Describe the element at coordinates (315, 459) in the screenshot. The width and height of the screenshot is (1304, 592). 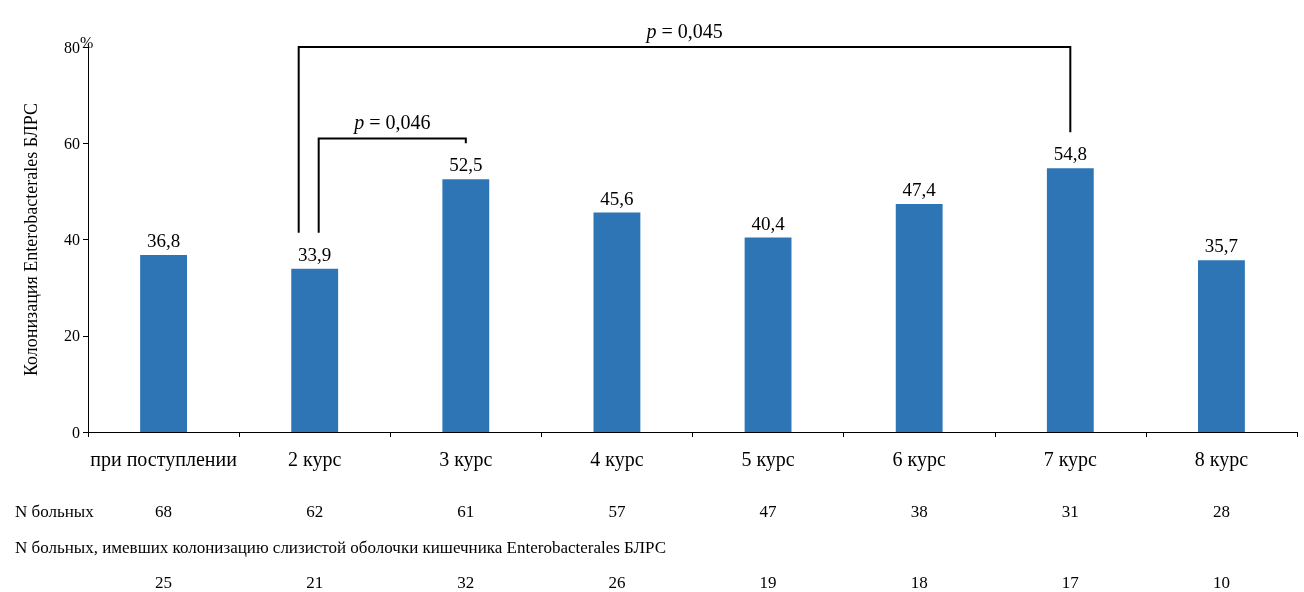
I see `x-tick-label: 2 курс` at that location.